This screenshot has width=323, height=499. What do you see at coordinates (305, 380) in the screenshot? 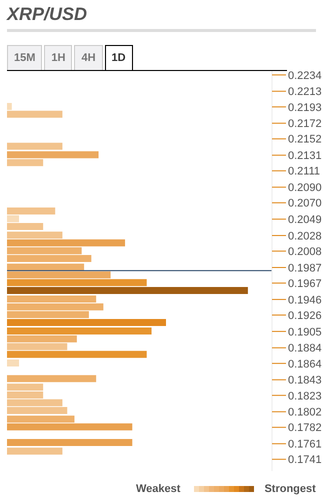
I see `y-tick-label: 0.1843` at bounding box center [305, 380].